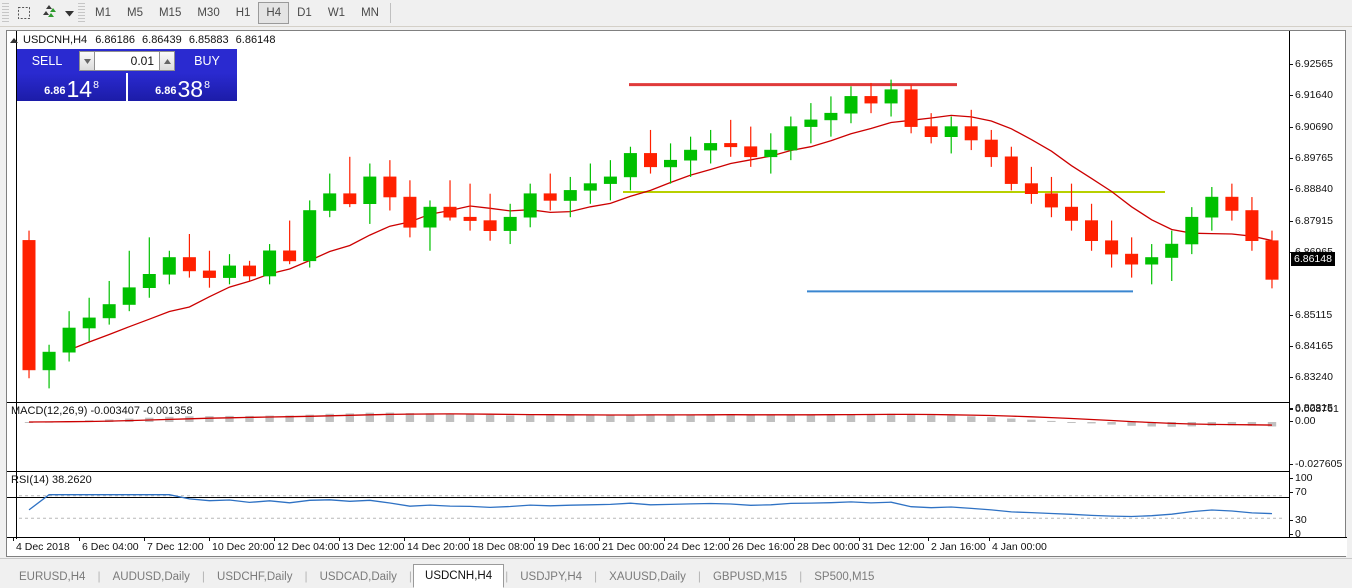 The image size is (1352, 588). I want to click on timeframe-w1: W1, so click(336, 13).